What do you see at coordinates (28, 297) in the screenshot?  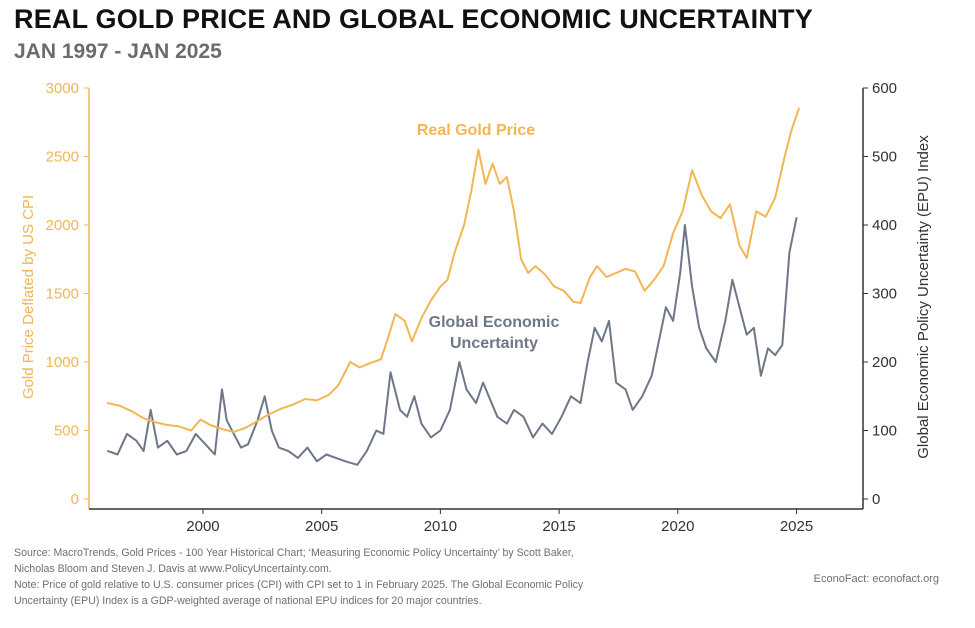 I see `left-axis-title: Gold Price Deflated by US CPI` at bounding box center [28, 297].